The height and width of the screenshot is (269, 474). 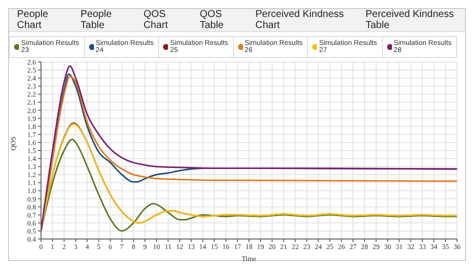 What do you see at coordinates (211, 20) in the screenshot?
I see `text: QOS Table` at bounding box center [211, 20].